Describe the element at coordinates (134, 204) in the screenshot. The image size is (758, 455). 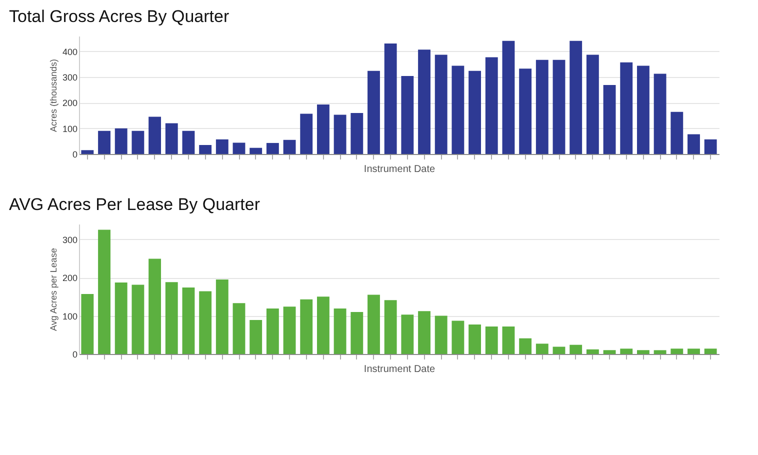
I see `chart-title: AVG Acres Per Lease By Quarter` at that location.